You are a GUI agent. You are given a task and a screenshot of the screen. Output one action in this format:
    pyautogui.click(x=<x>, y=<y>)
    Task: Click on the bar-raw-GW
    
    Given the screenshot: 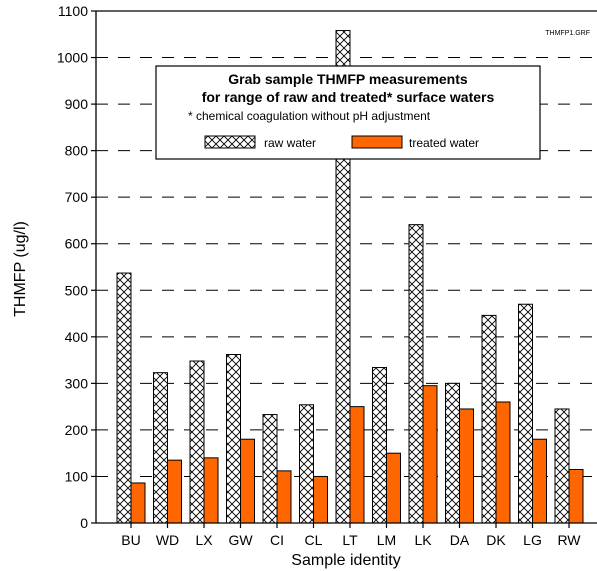 What is the action you would take?
    pyautogui.click(x=233, y=439)
    